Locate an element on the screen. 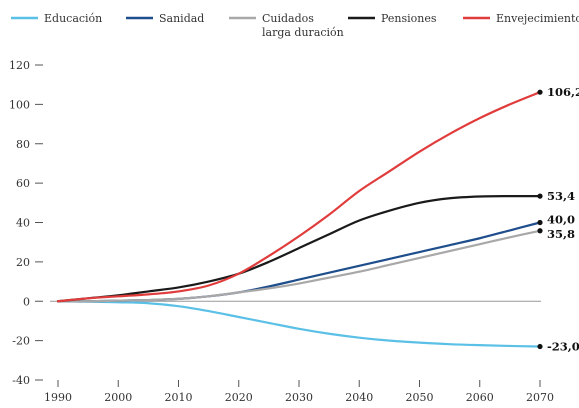  end-value-label: -23,0 is located at coordinates (563, 347).